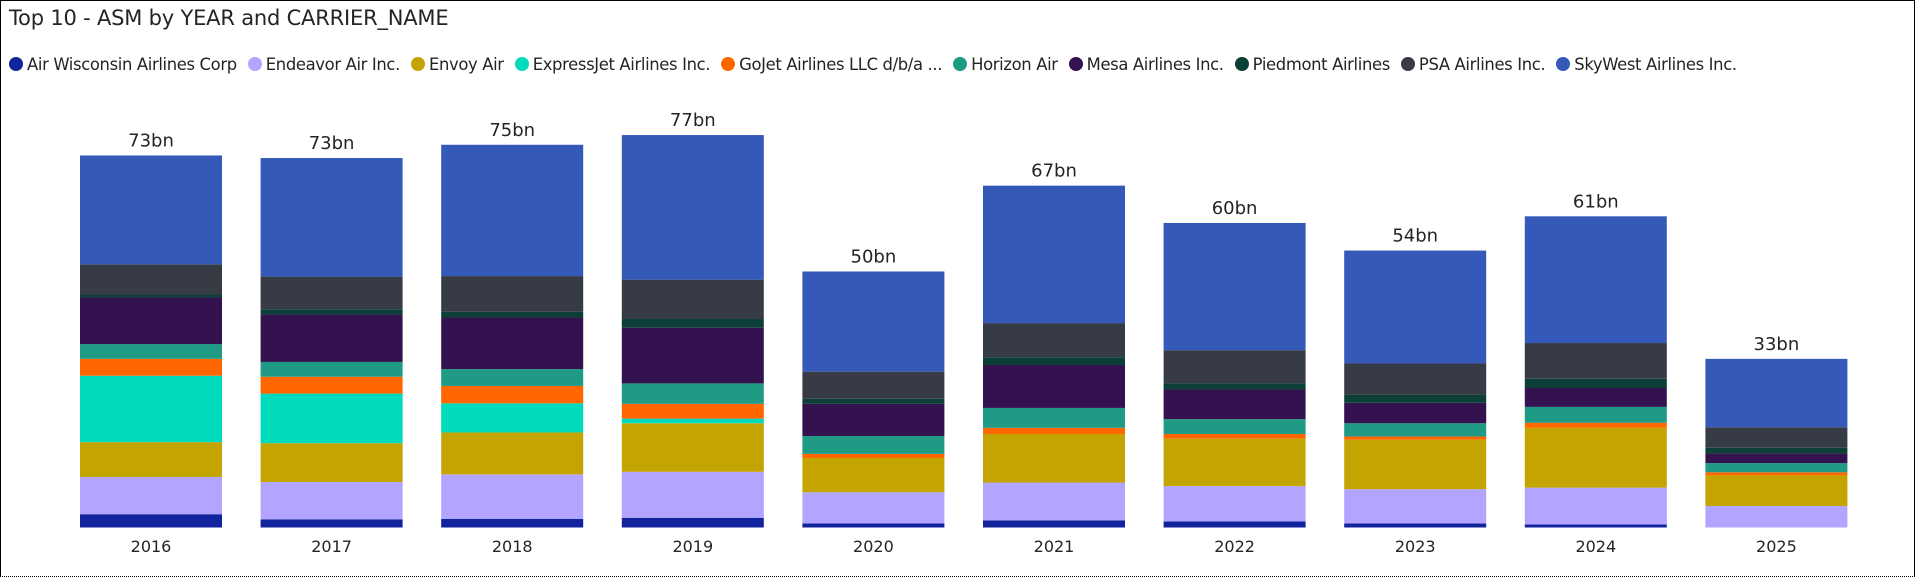 The image size is (1915, 577). Describe the element at coordinates (331, 338) in the screenshot. I see `bar-segment-mesa-airlines-inc-2017` at that location.